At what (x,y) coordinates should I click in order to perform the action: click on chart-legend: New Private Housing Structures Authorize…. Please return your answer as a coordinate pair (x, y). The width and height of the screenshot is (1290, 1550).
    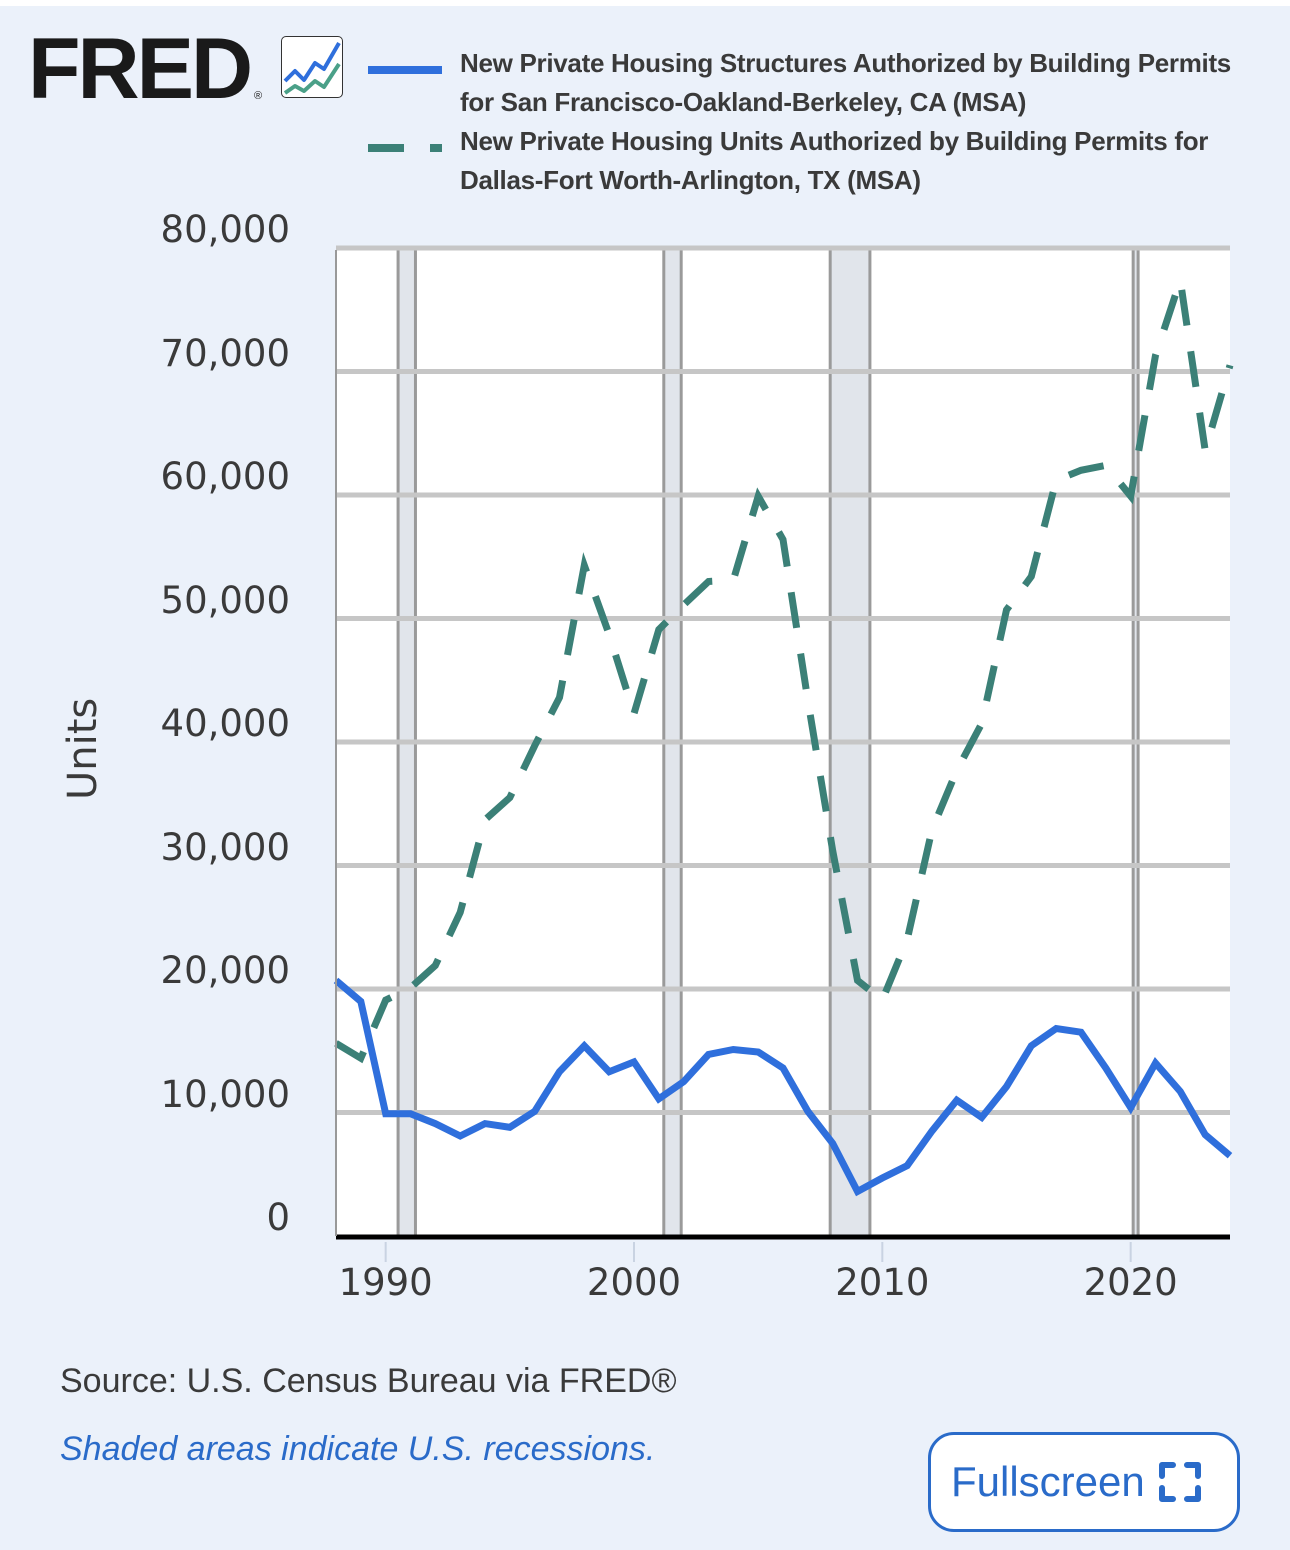
    Looking at the image, I should click on (818, 122).